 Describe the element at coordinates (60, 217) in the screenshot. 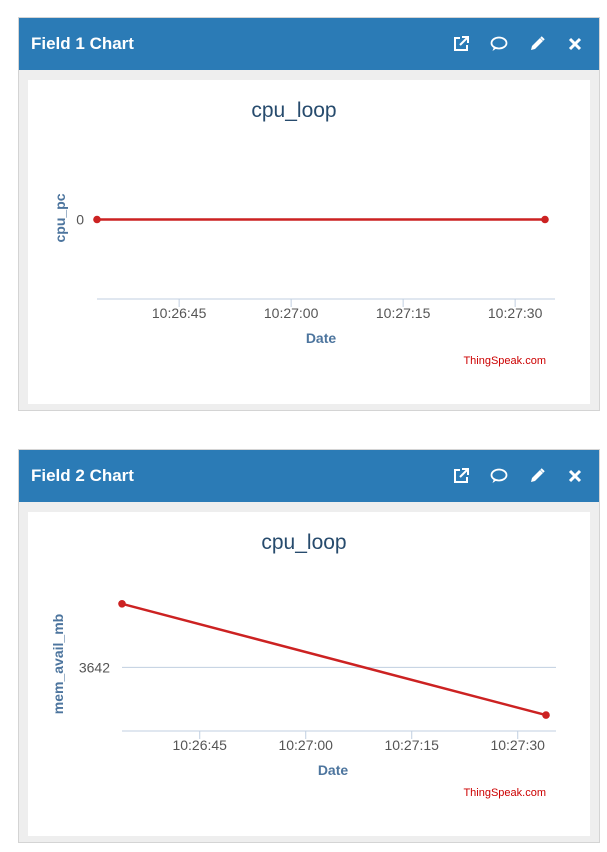

I see `y-axis-label: cpu_pc` at that location.